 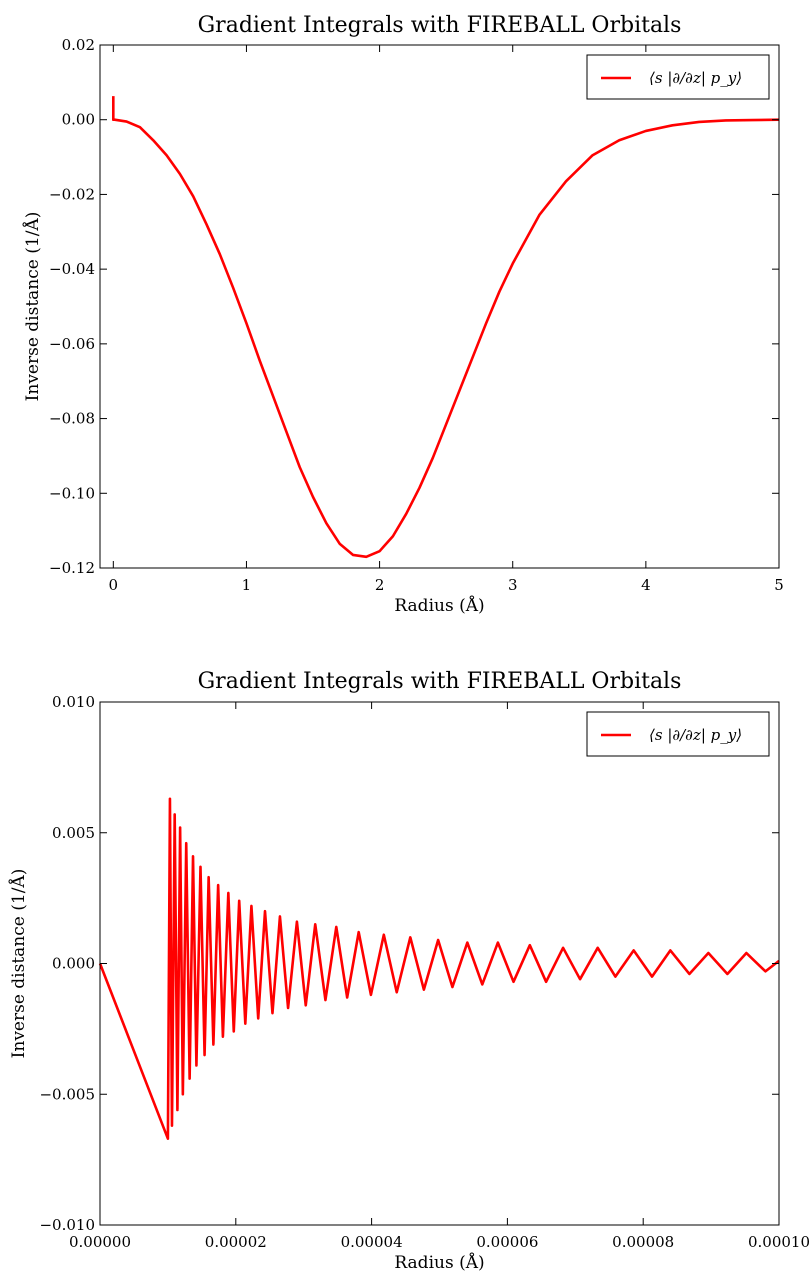 I want to click on x-tick-label: 4, so click(x=646, y=585).